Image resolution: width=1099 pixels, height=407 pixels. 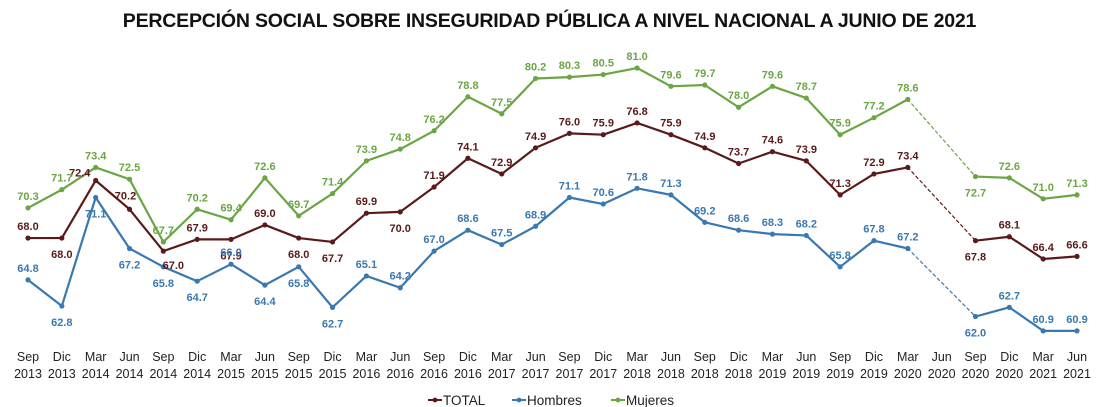 What do you see at coordinates (61, 255) in the screenshot?
I see `data-label-total: 68.0` at bounding box center [61, 255].